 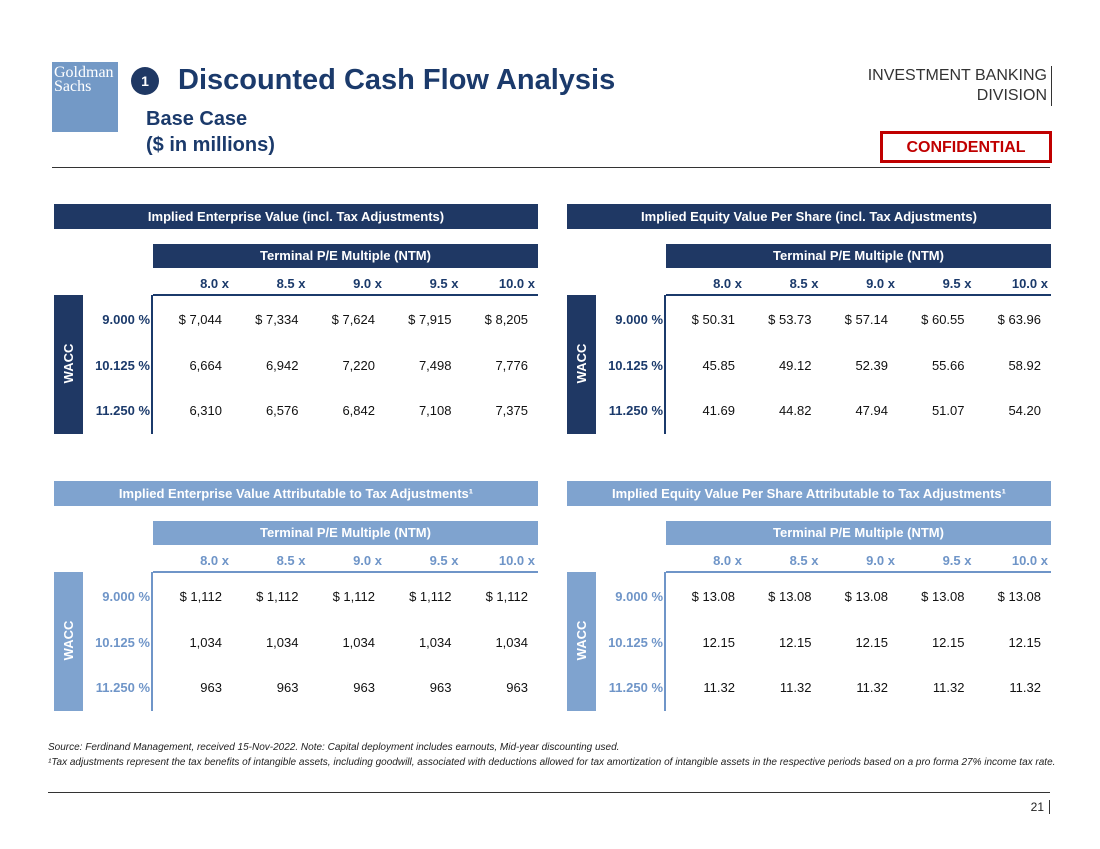 What do you see at coordinates (397, 80) in the screenshot?
I see `page-title: Discounted Cash Flow Analysis` at bounding box center [397, 80].